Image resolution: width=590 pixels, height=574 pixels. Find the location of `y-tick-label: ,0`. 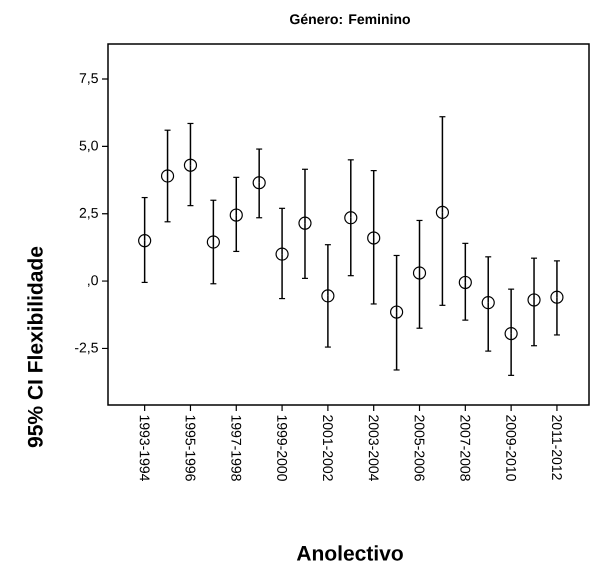

y-tick-label: ,0 is located at coordinates (93, 281).